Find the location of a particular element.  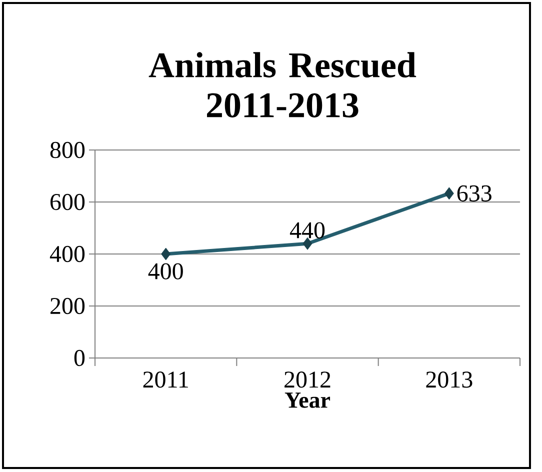

y-tick-label: 400 is located at coordinates (67, 254).